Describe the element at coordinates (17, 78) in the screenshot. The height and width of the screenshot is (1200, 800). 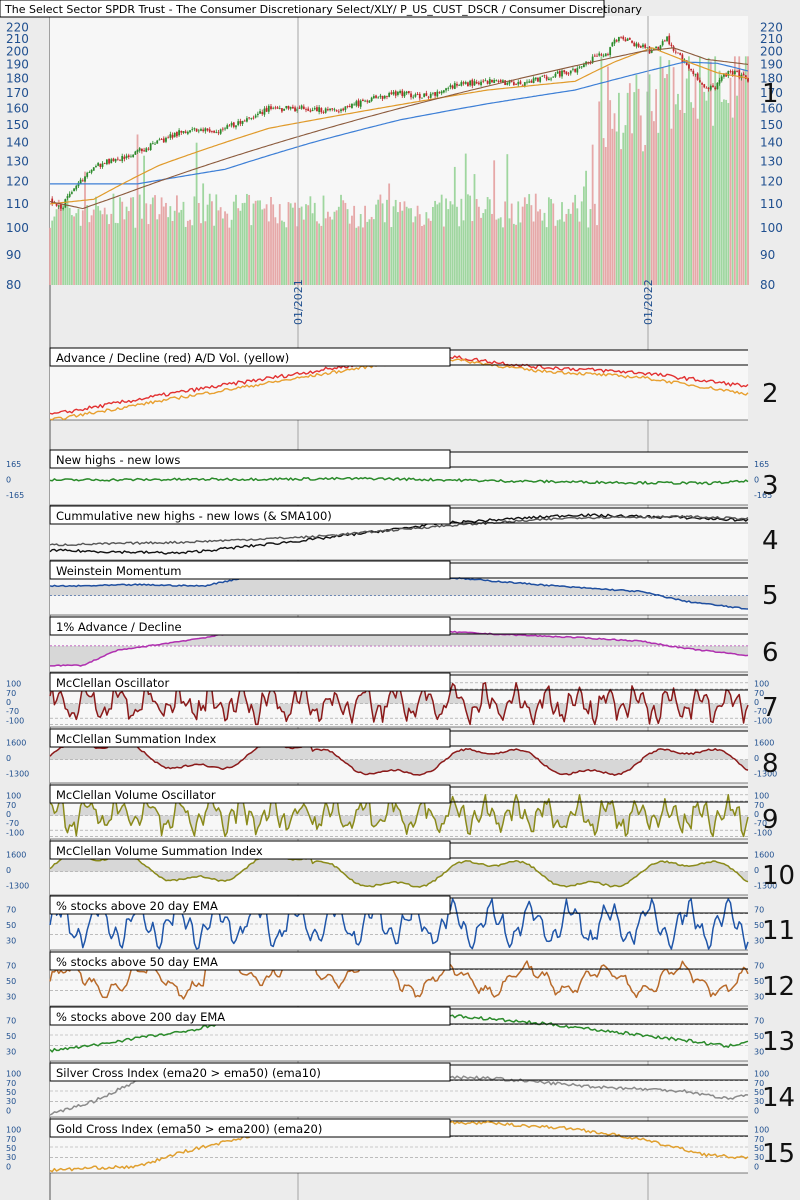
I see `y-tick-label-left: 180` at that location.